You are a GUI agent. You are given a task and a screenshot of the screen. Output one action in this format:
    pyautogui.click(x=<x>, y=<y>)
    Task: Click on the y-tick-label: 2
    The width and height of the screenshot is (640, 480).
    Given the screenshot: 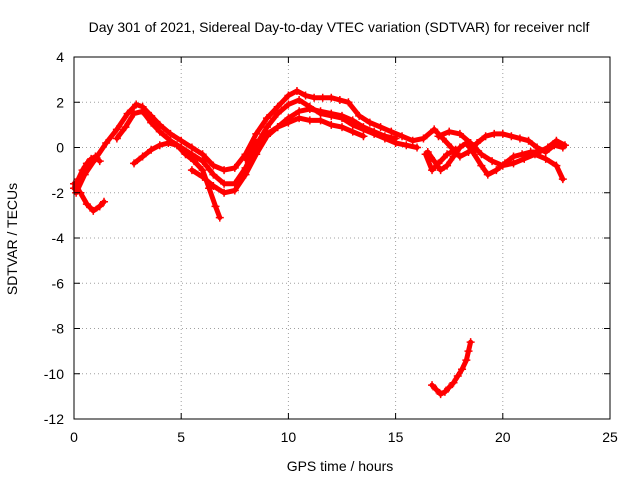 What is the action you would take?
    pyautogui.click(x=60, y=102)
    